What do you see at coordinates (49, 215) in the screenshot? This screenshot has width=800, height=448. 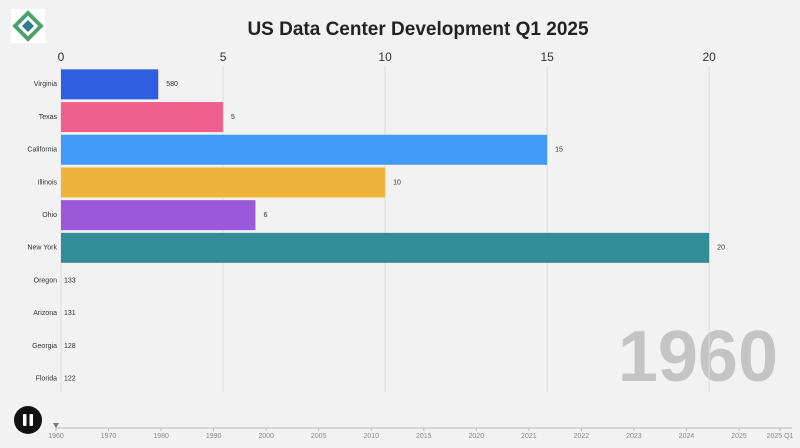 I see `category-label: Ohio` at bounding box center [49, 215].